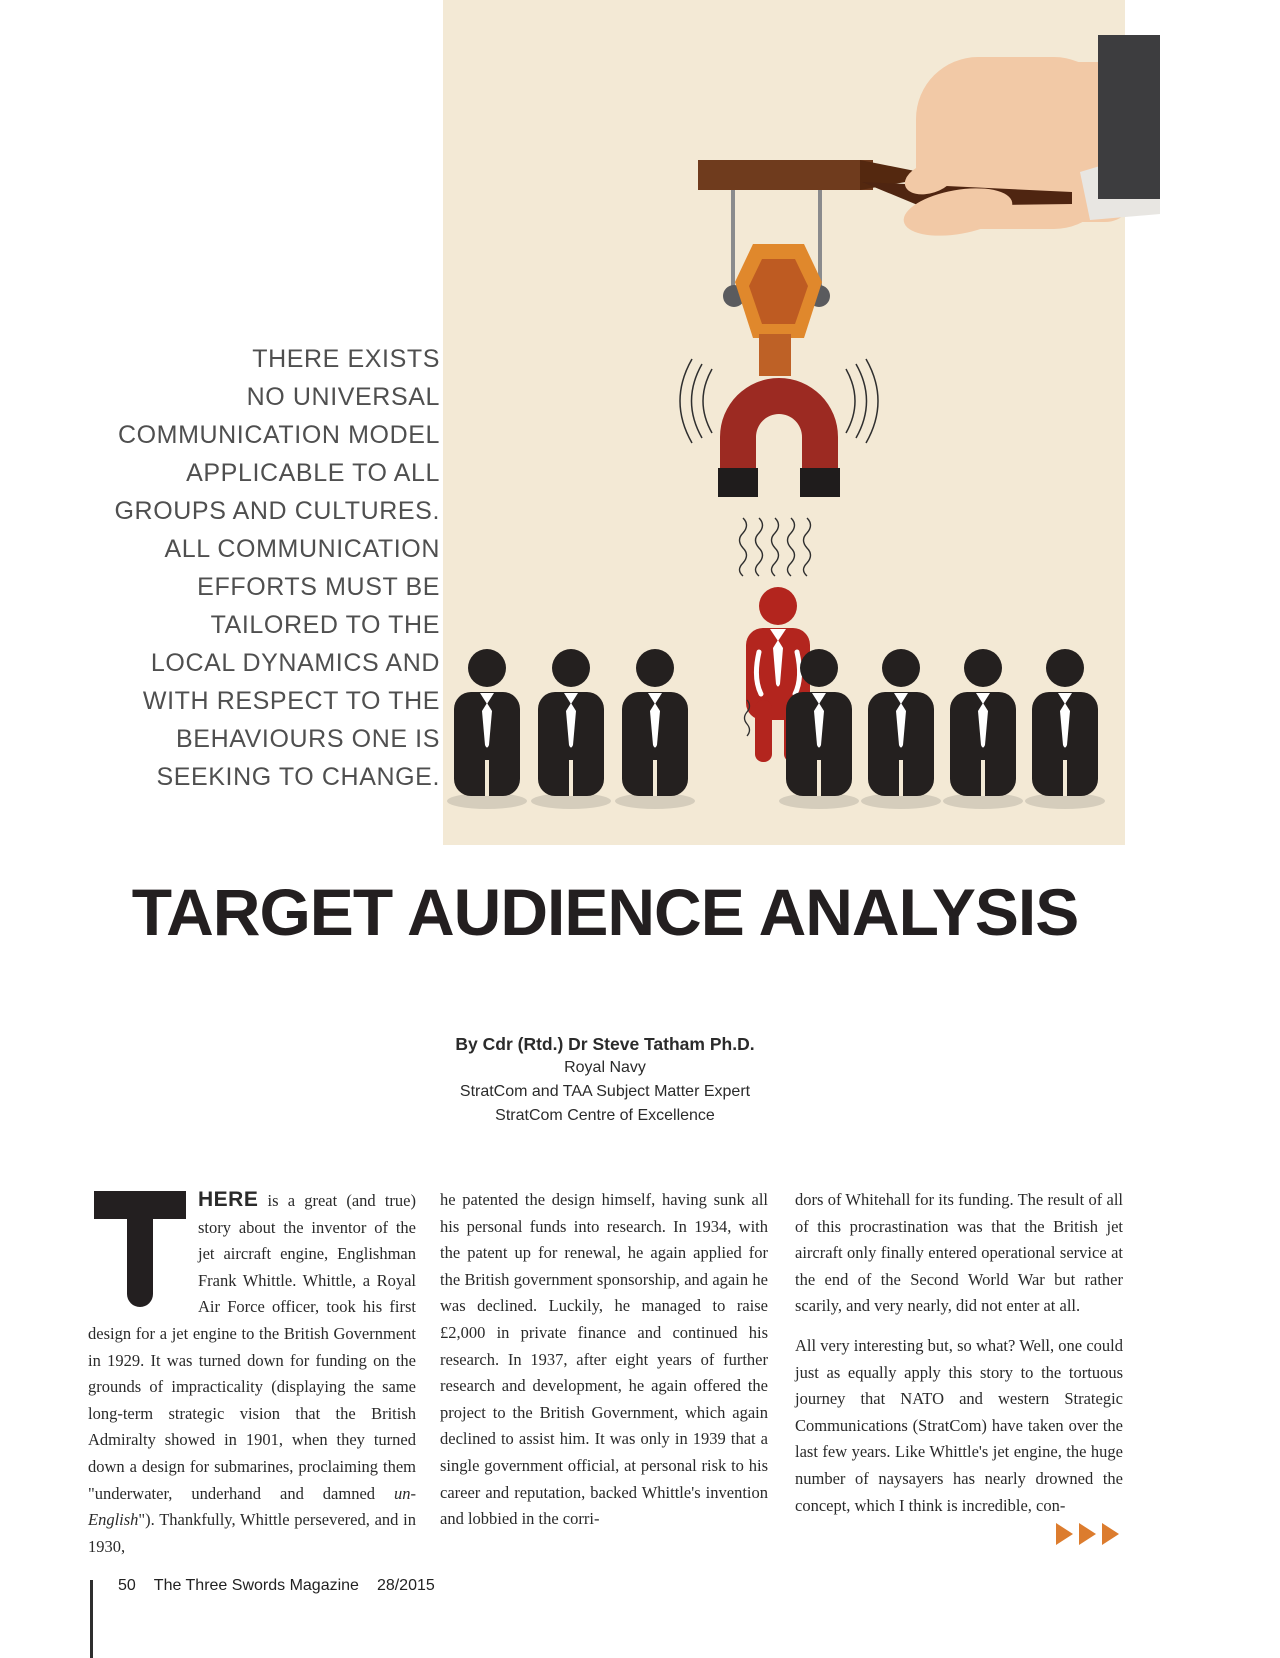 Image resolution: width=1280 pixels, height=1658 pixels. I want to click on attraction-waves, so click(775, 547).